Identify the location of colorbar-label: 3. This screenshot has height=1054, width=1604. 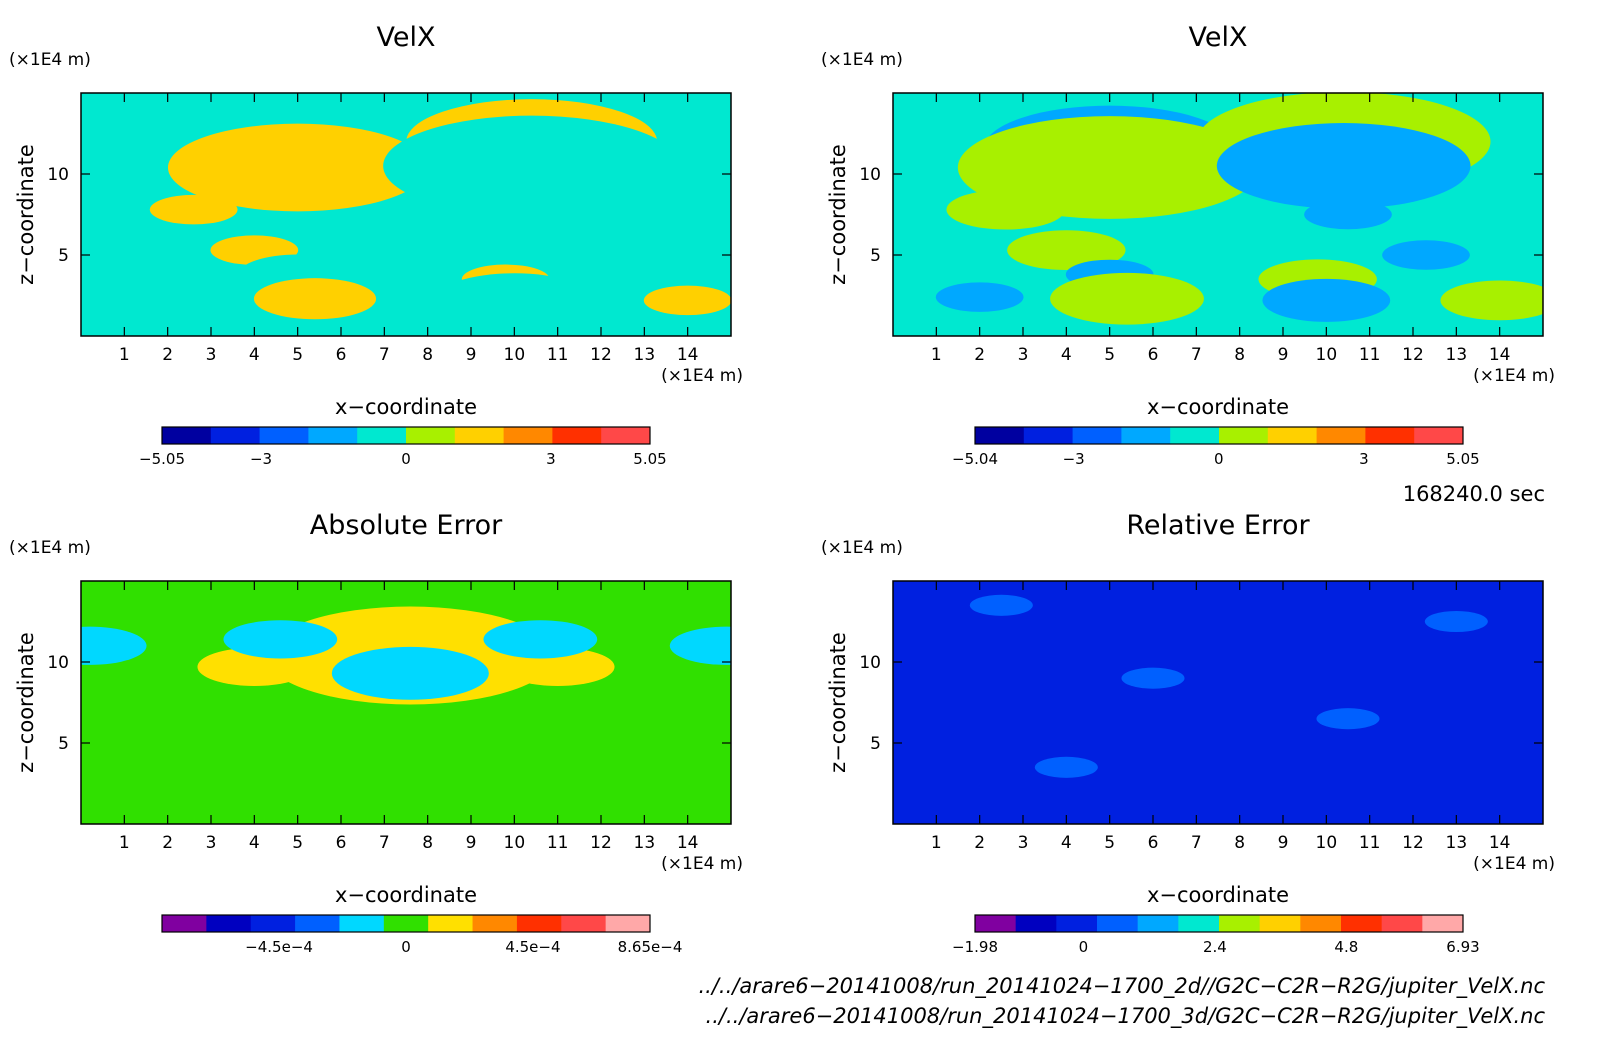
(1364, 459).